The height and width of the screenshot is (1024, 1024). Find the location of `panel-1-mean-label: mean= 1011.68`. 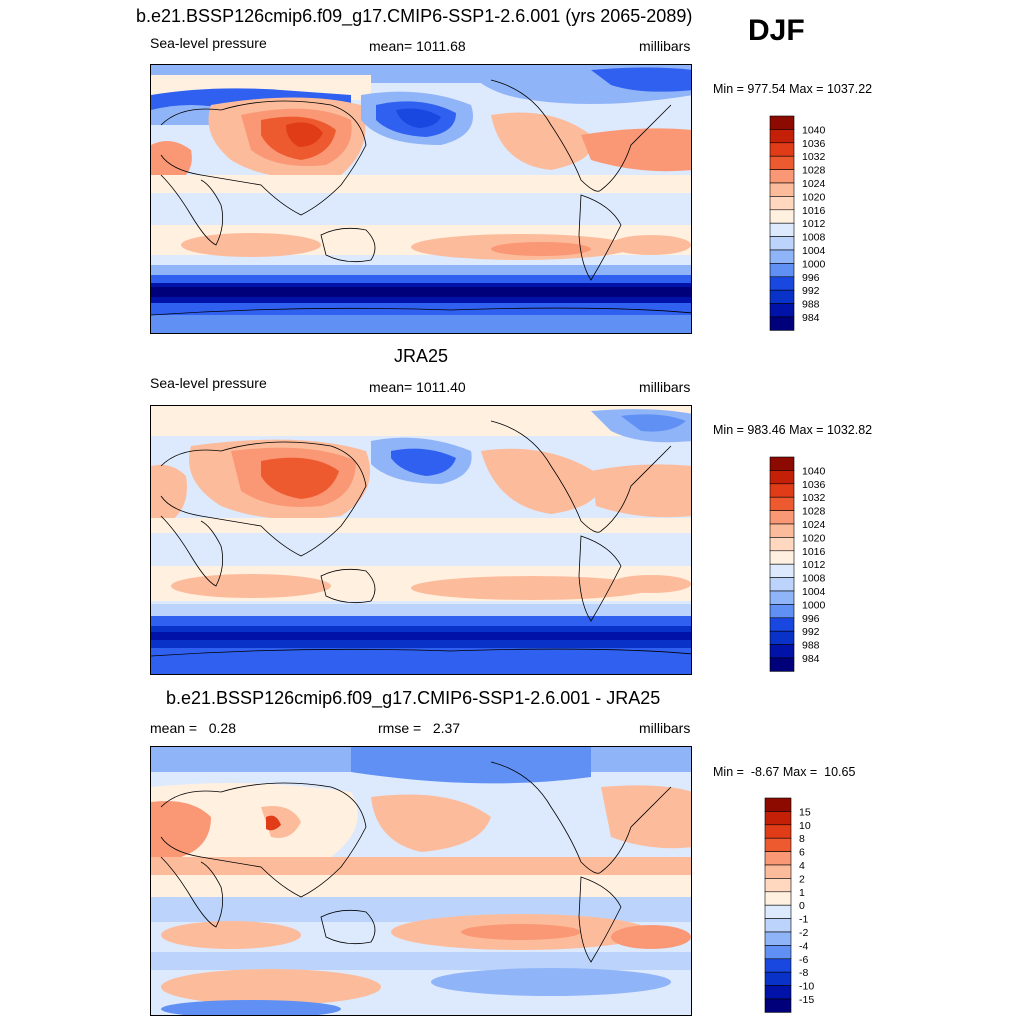

panel-1-mean-label: mean= 1011.68 is located at coordinates (417, 46).